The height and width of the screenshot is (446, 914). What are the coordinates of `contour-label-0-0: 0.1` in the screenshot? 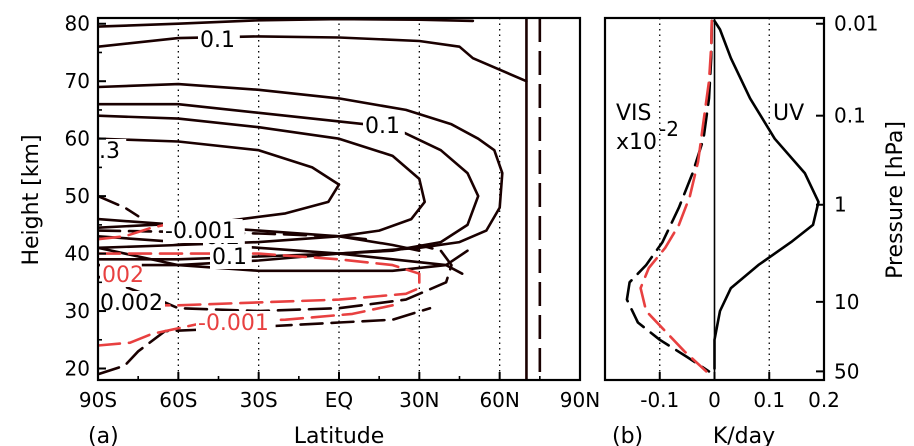 It's located at (217, 40).